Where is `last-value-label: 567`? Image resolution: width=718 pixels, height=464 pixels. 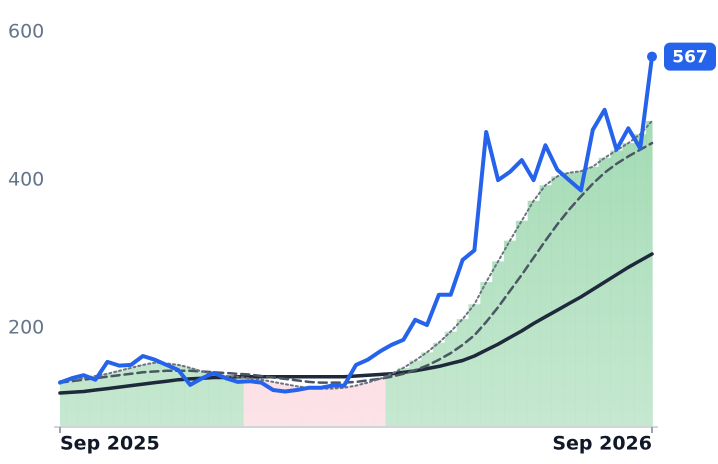
last-value-label: 567 is located at coordinates (690, 58).